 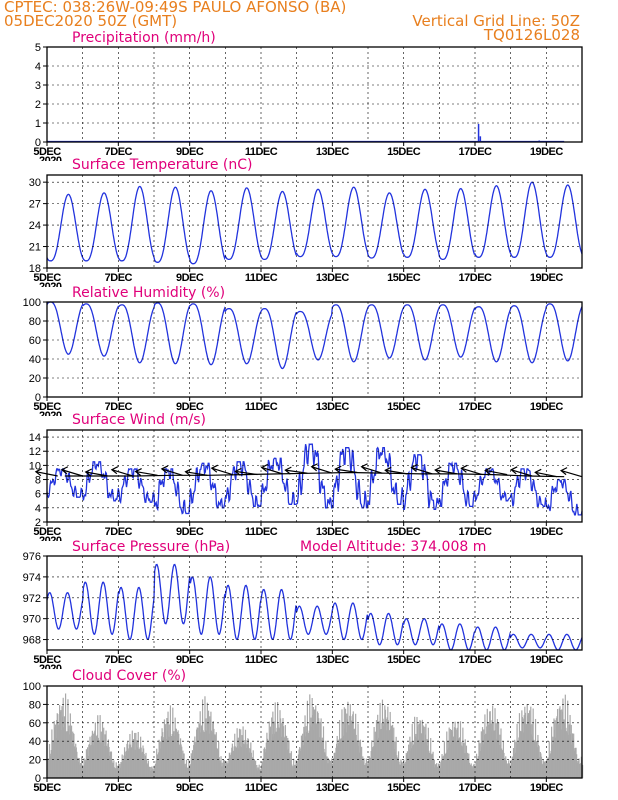 What do you see at coordinates (32, 687) in the screenshot?
I see `y-tick-label: 100` at bounding box center [32, 687].